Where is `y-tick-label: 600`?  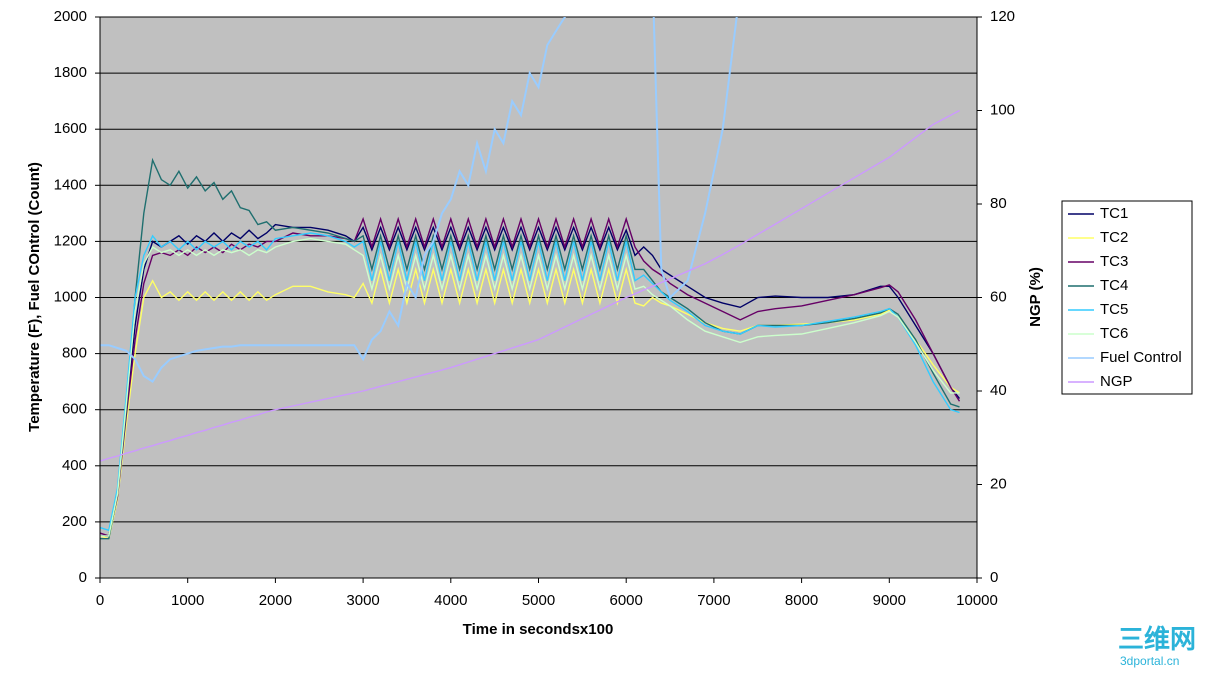
y-tick-label: 600 is located at coordinates (74, 409).